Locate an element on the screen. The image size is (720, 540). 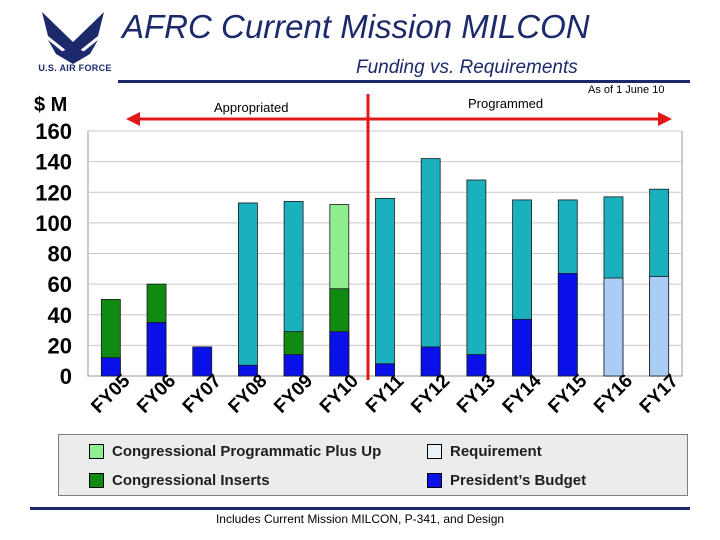
appropriated-label: Appropriated is located at coordinates (251, 107).